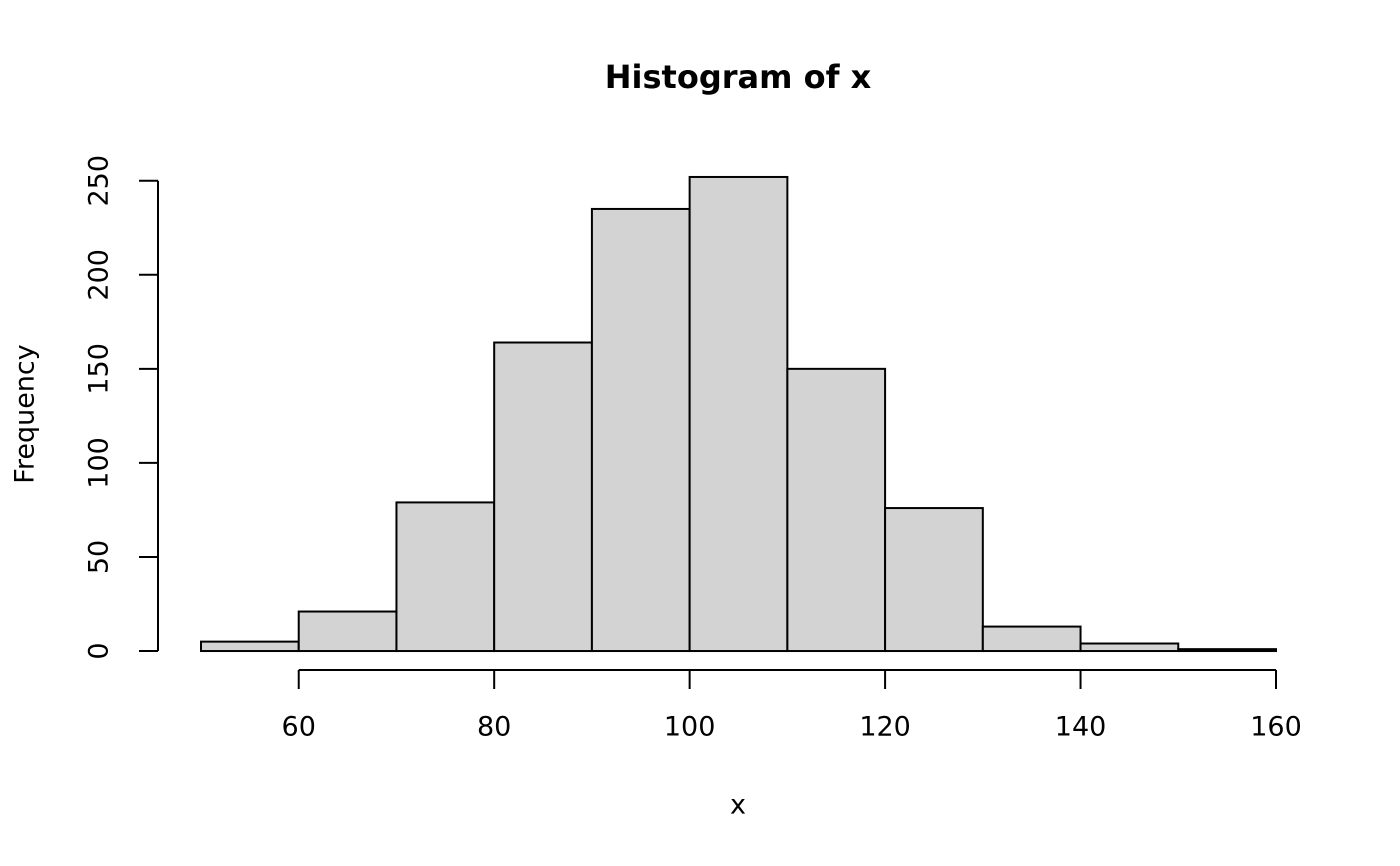 The height and width of the screenshot is (866, 1400). I want to click on x-tick-label: 80, so click(494, 727).